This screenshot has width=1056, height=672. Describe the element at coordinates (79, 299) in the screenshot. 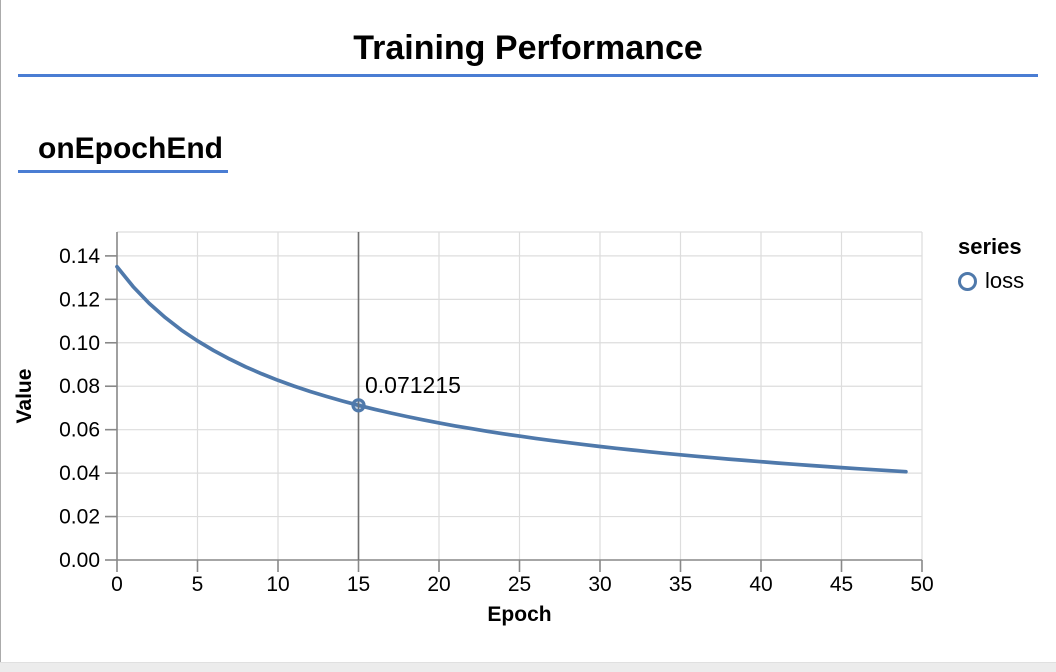

I see `y-tick-label: 0.12` at that location.